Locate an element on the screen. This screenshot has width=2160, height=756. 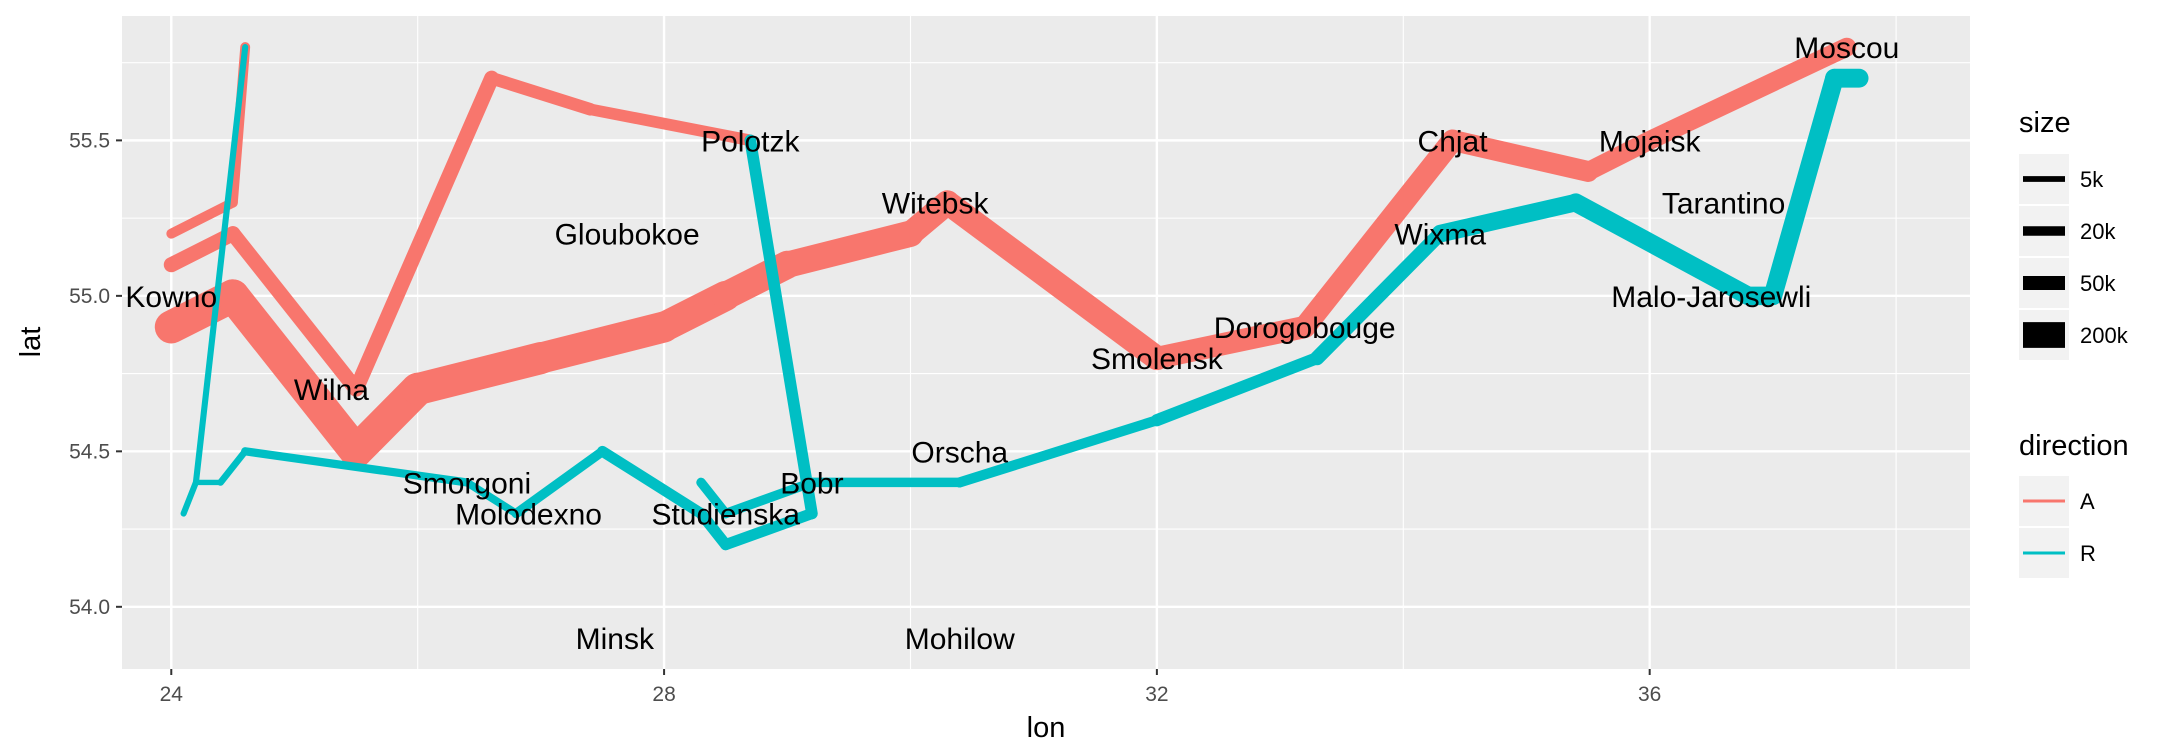
size-legend-label: 5k is located at coordinates (2092, 179).